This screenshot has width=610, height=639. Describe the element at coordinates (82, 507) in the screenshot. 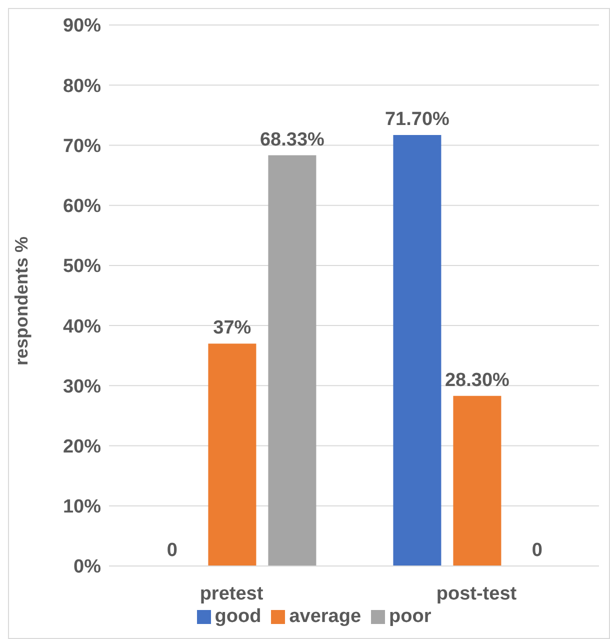

I see `y-tick-label: 10%` at that location.